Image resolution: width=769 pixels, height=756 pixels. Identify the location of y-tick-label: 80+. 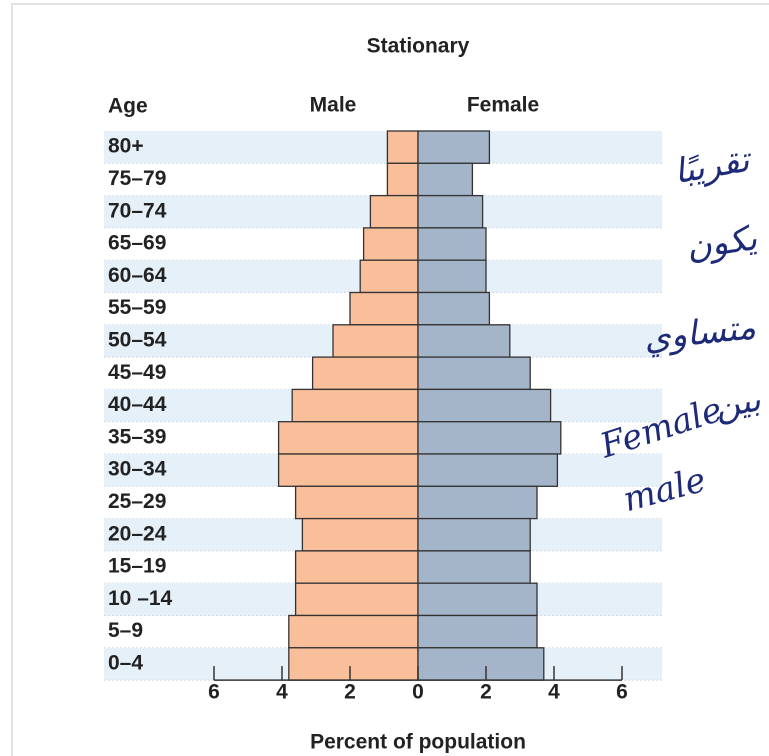
(126, 146).